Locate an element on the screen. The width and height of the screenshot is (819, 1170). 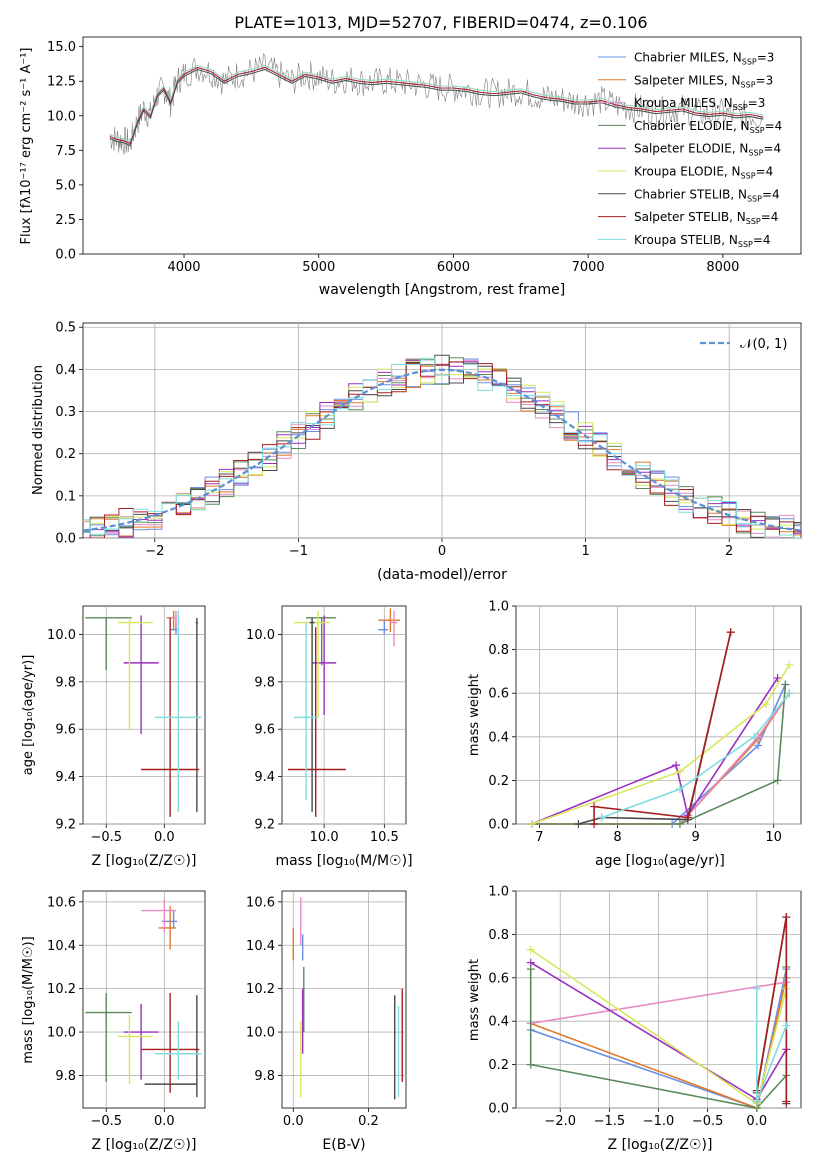
x-tick-label: 10.5 is located at coordinates (384, 837).